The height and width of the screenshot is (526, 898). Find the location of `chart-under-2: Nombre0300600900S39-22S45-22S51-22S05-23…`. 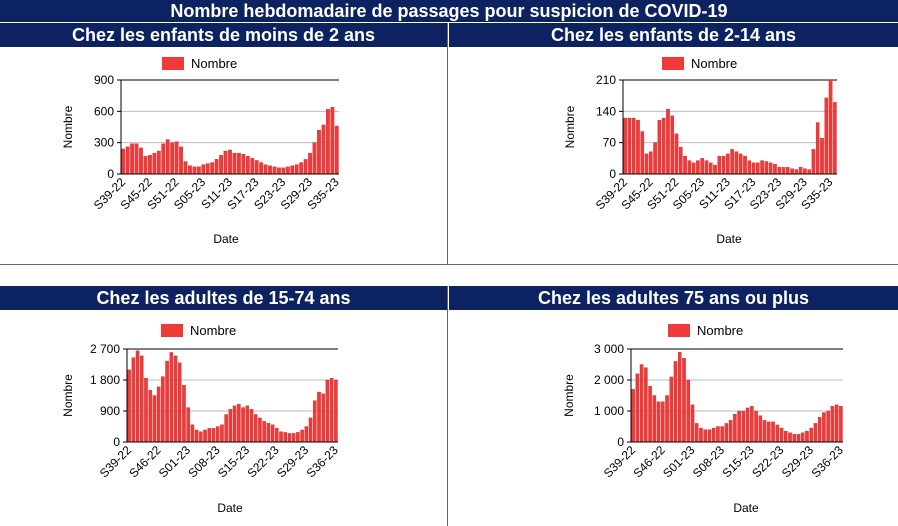

chart-under-2: Nombre0300600900S39-22S45-22S51-22S05-23… is located at coordinates (201, 151).